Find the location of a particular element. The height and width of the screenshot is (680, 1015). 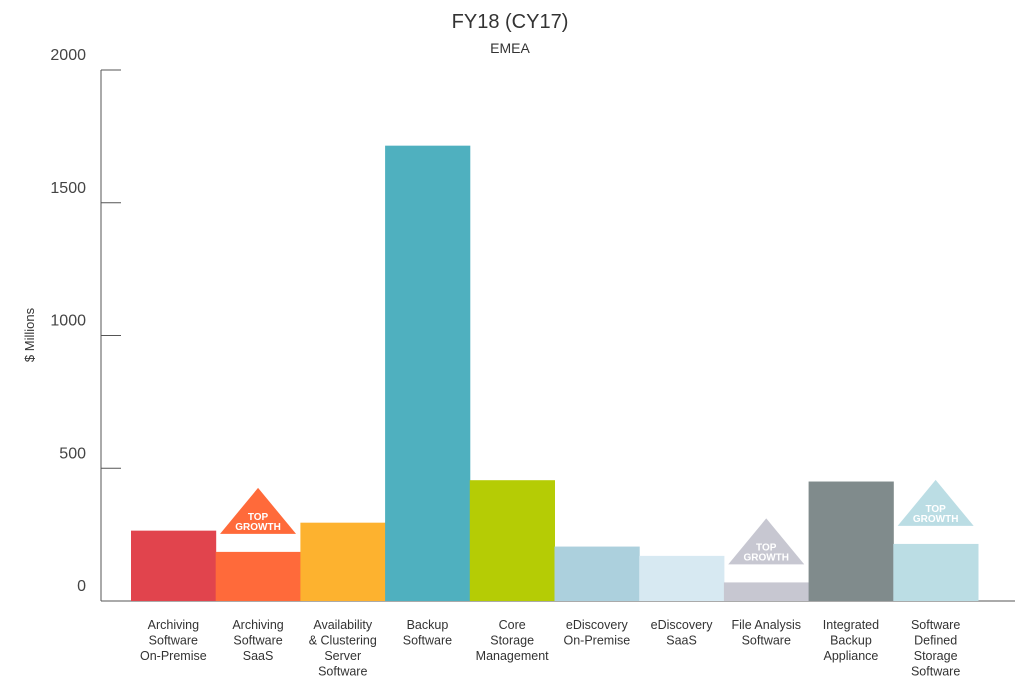

x-tick-label: Archiving Software SaaS is located at coordinates (257, 640).